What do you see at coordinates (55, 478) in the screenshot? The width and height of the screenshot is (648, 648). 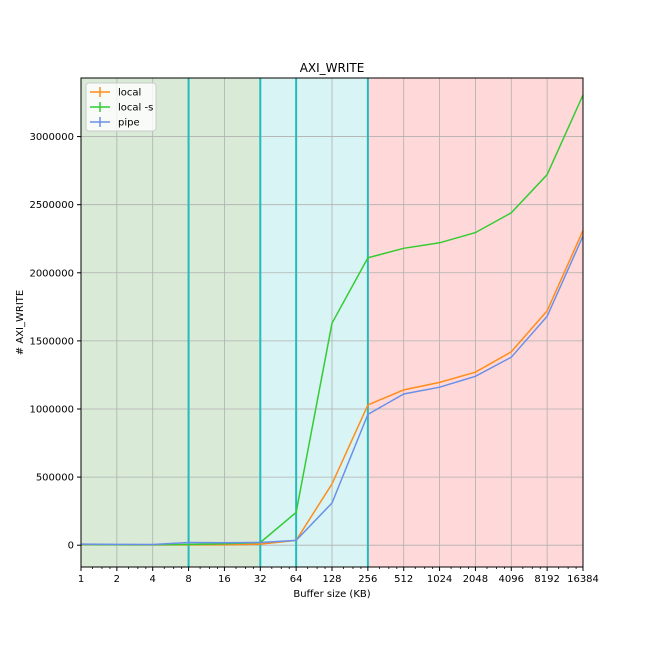 I see `y-tick-label: 500000` at bounding box center [55, 478].